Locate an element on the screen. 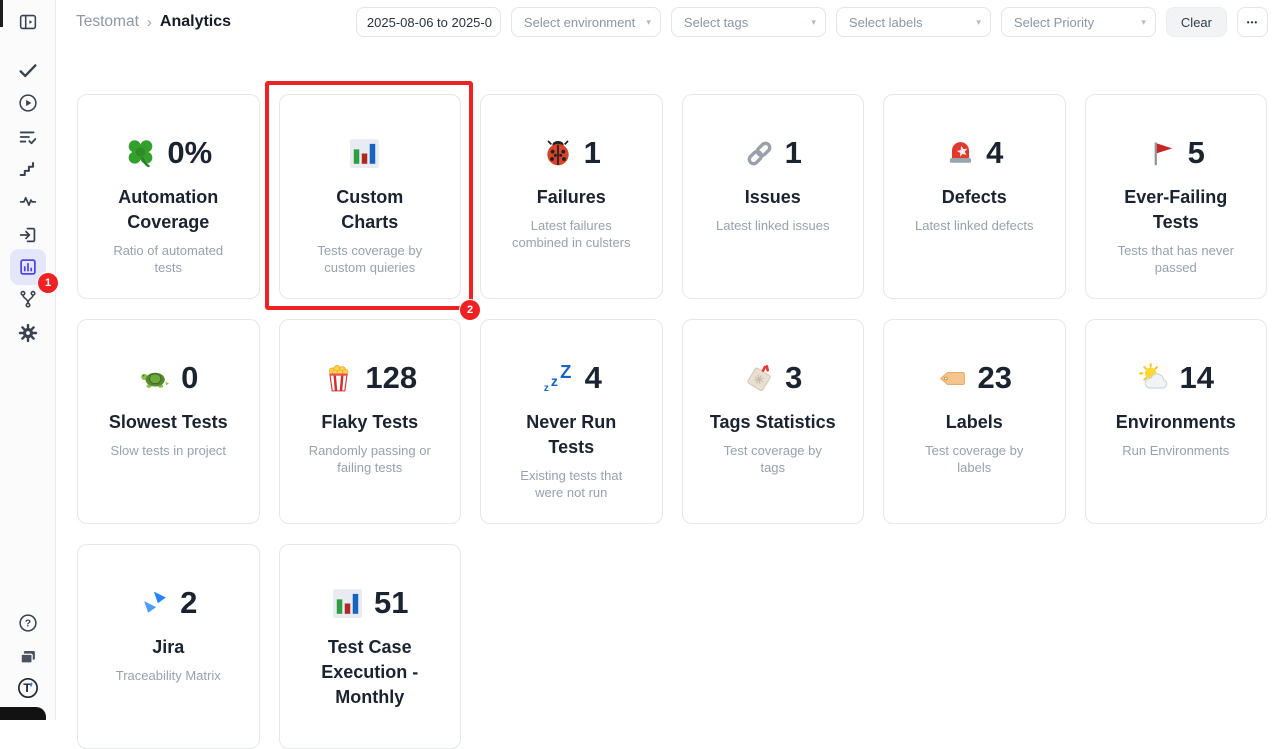  sidebar-item-import is located at coordinates (28, 235).